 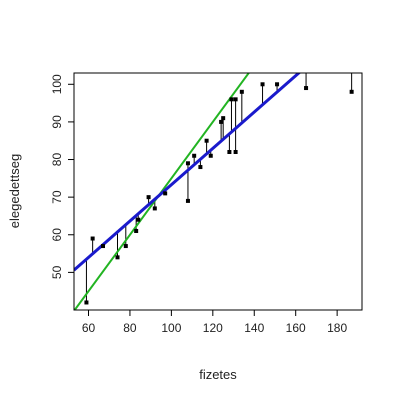 I want to click on y-tick-label: 60, so click(x=57, y=235).